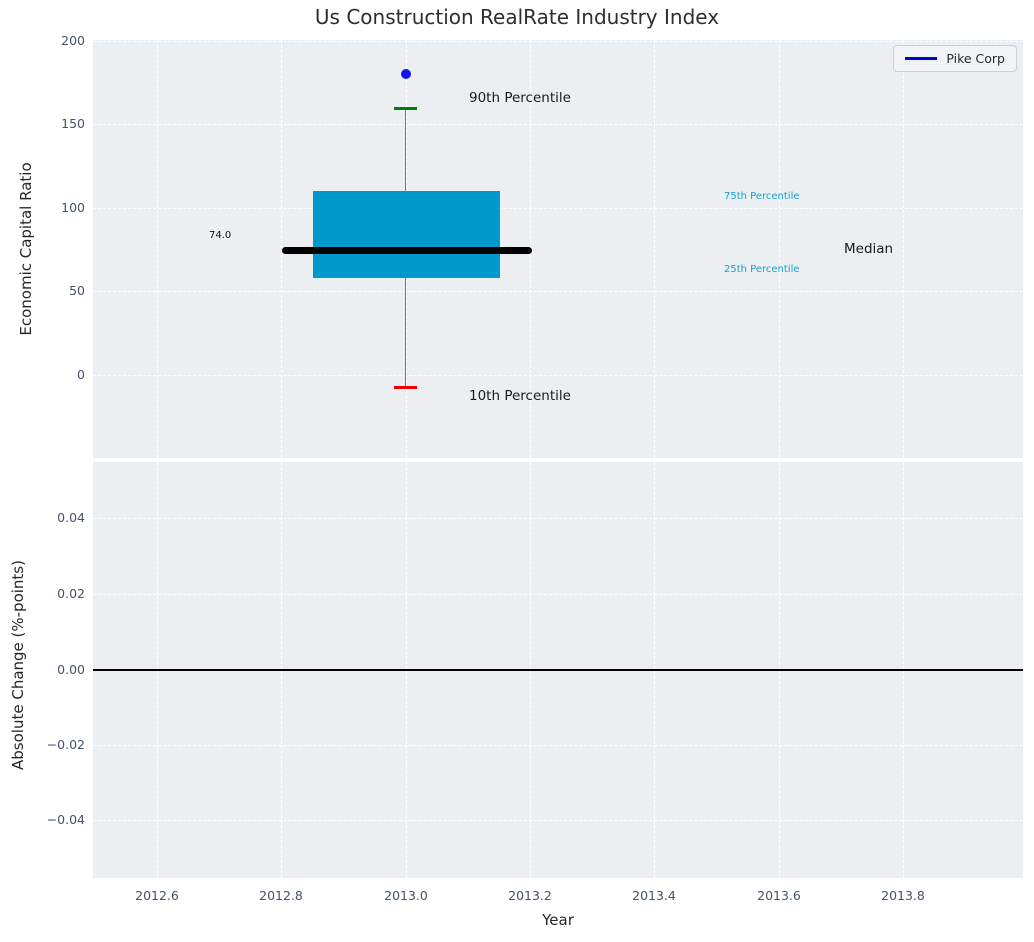 The image size is (1034, 942). I want to click on median-line, so click(407, 250).